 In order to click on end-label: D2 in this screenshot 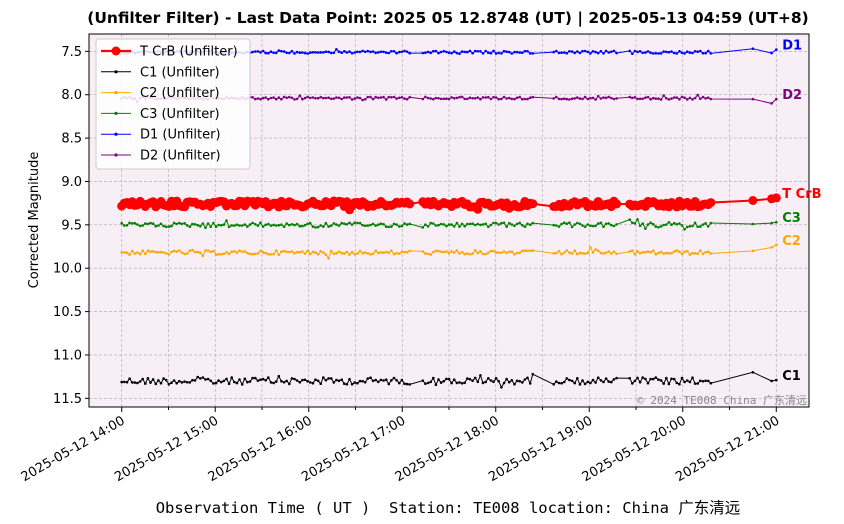, I will do `click(792, 95)`.